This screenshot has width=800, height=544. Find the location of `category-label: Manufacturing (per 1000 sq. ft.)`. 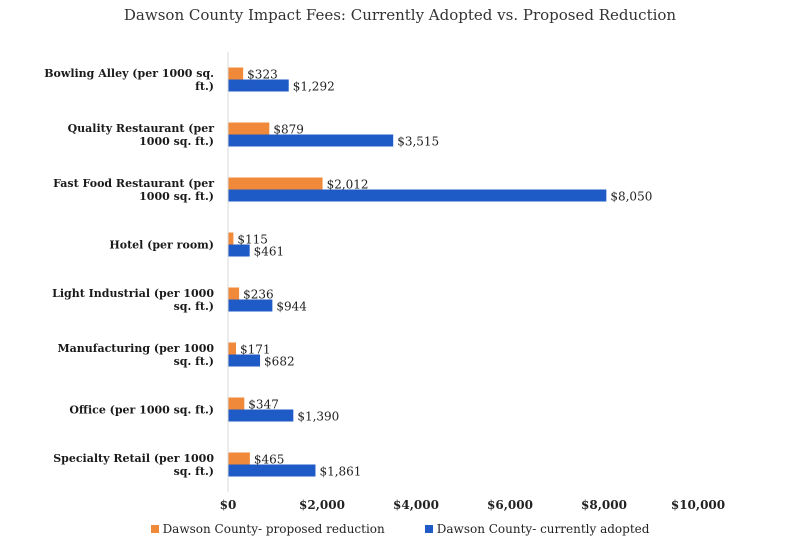

category-label: Manufacturing (per 1000 sq. ft.) is located at coordinates (135, 355).